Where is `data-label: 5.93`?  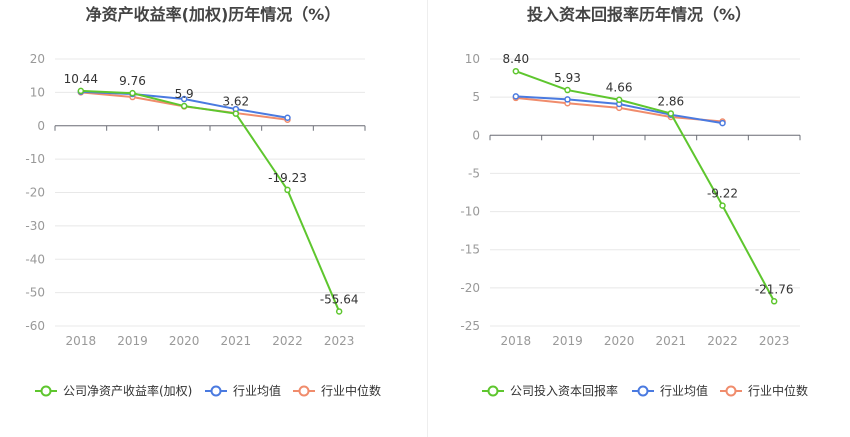
data-label: 5.93 is located at coordinates (567, 78).